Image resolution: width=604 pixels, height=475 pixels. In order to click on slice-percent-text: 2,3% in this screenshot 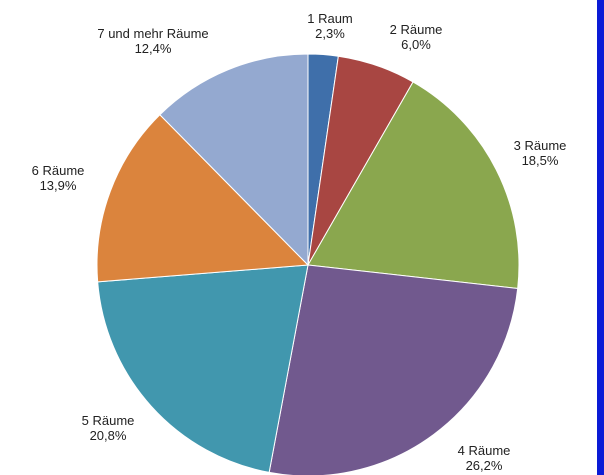, I will do `click(330, 33)`.